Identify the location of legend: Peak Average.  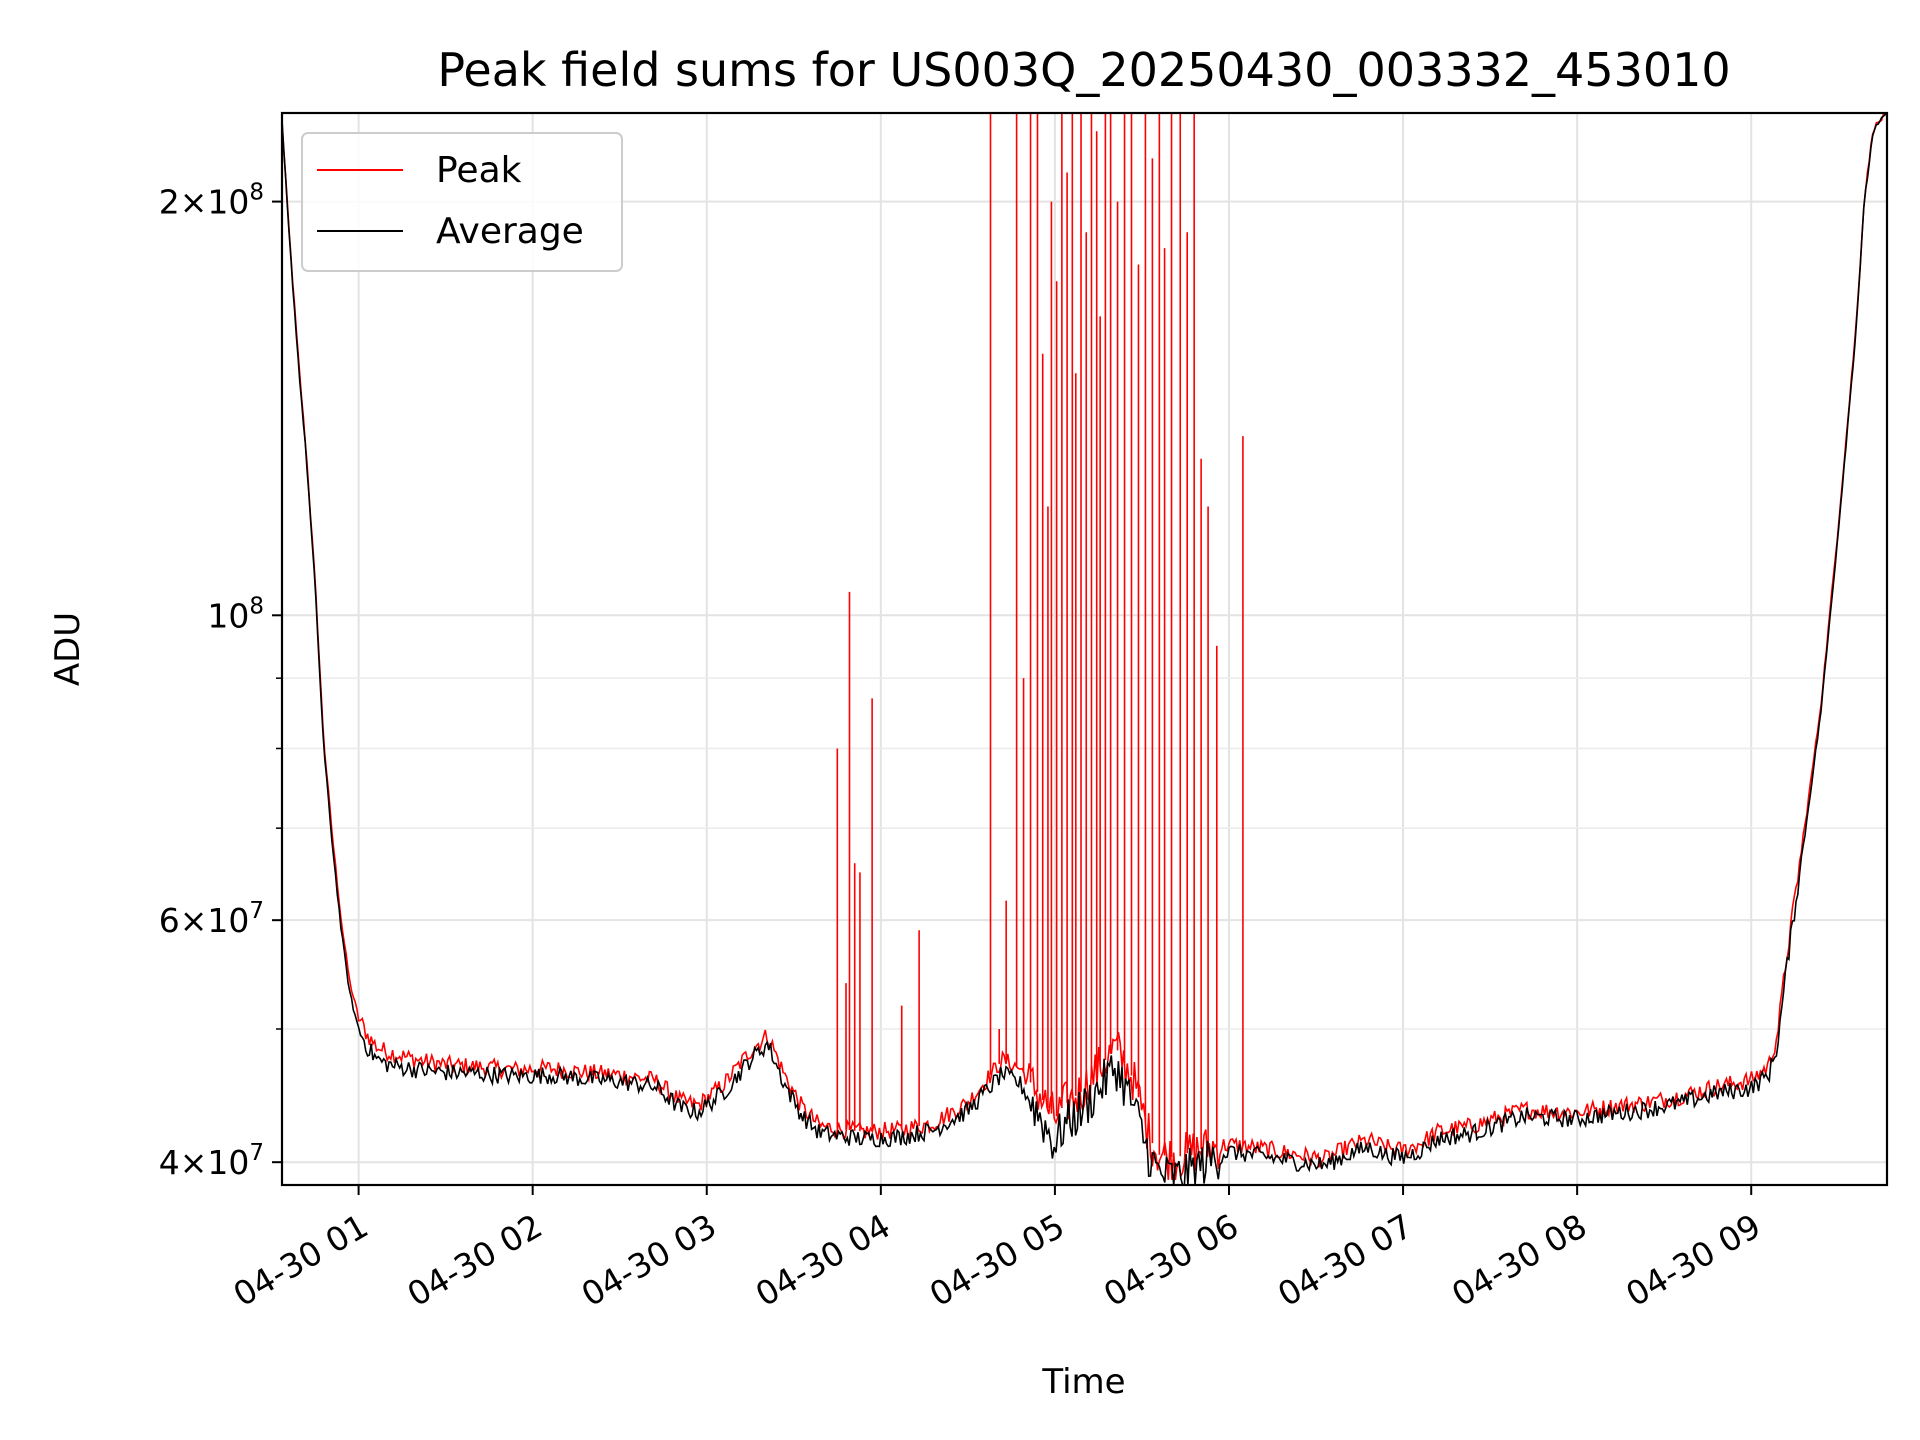
(462, 202).